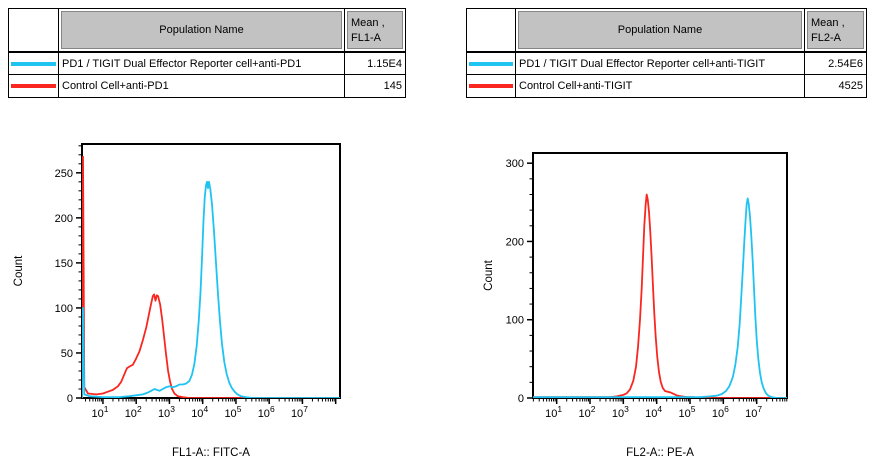  Describe the element at coordinates (835, 31) in the screenshot. I see `mean-header: Mean , FL2-A` at that location.